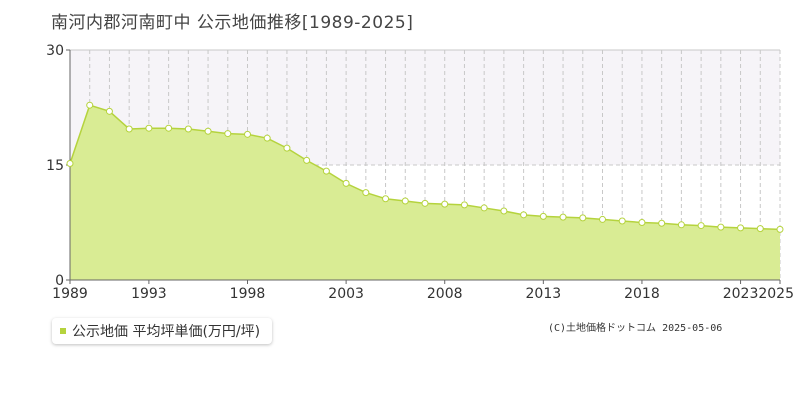  What do you see at coordinates (55, 51) in the screenshot?
I see `y-tick-label: 30` at bounding box center [55, 51].